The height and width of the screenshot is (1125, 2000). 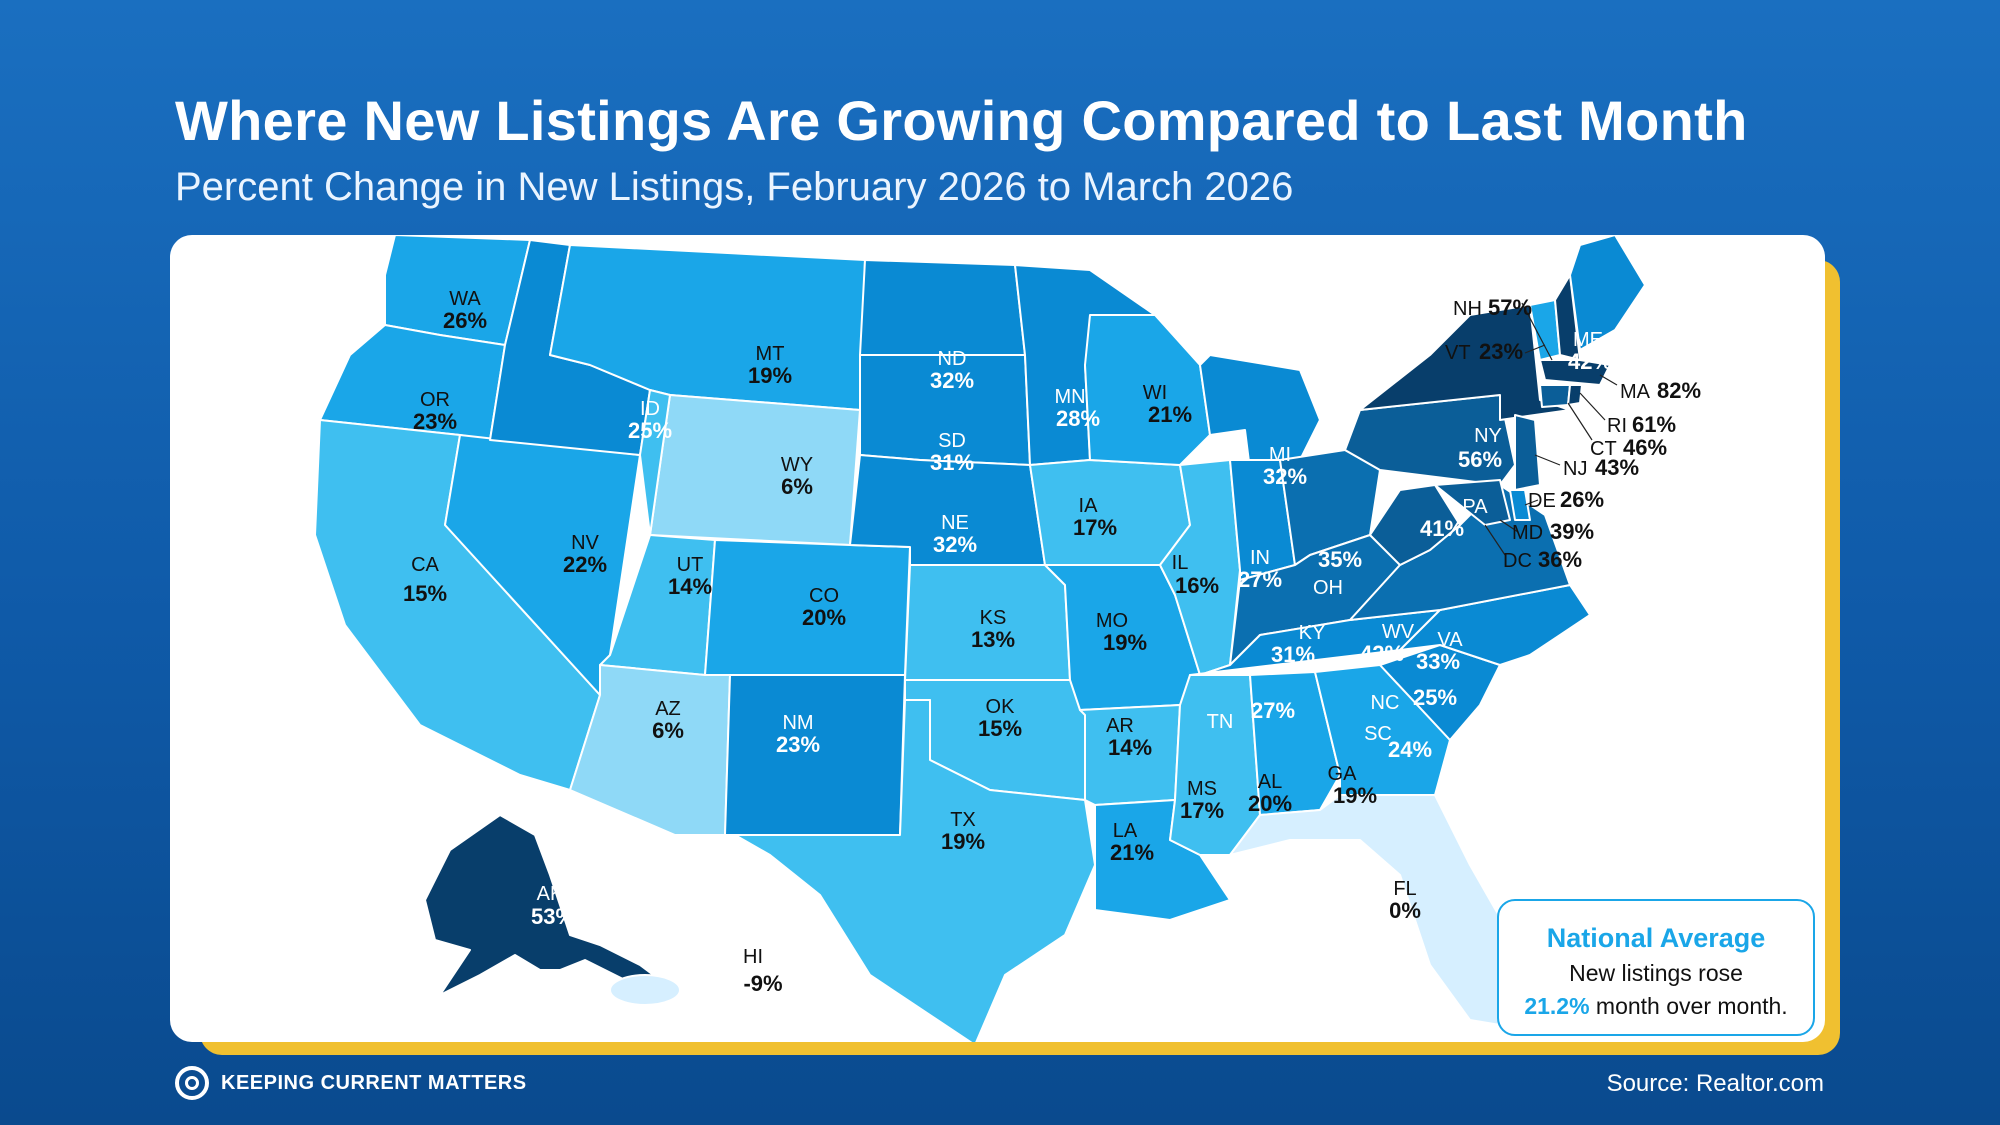 I want to click on state-MD, so click(x=1472, y=502).